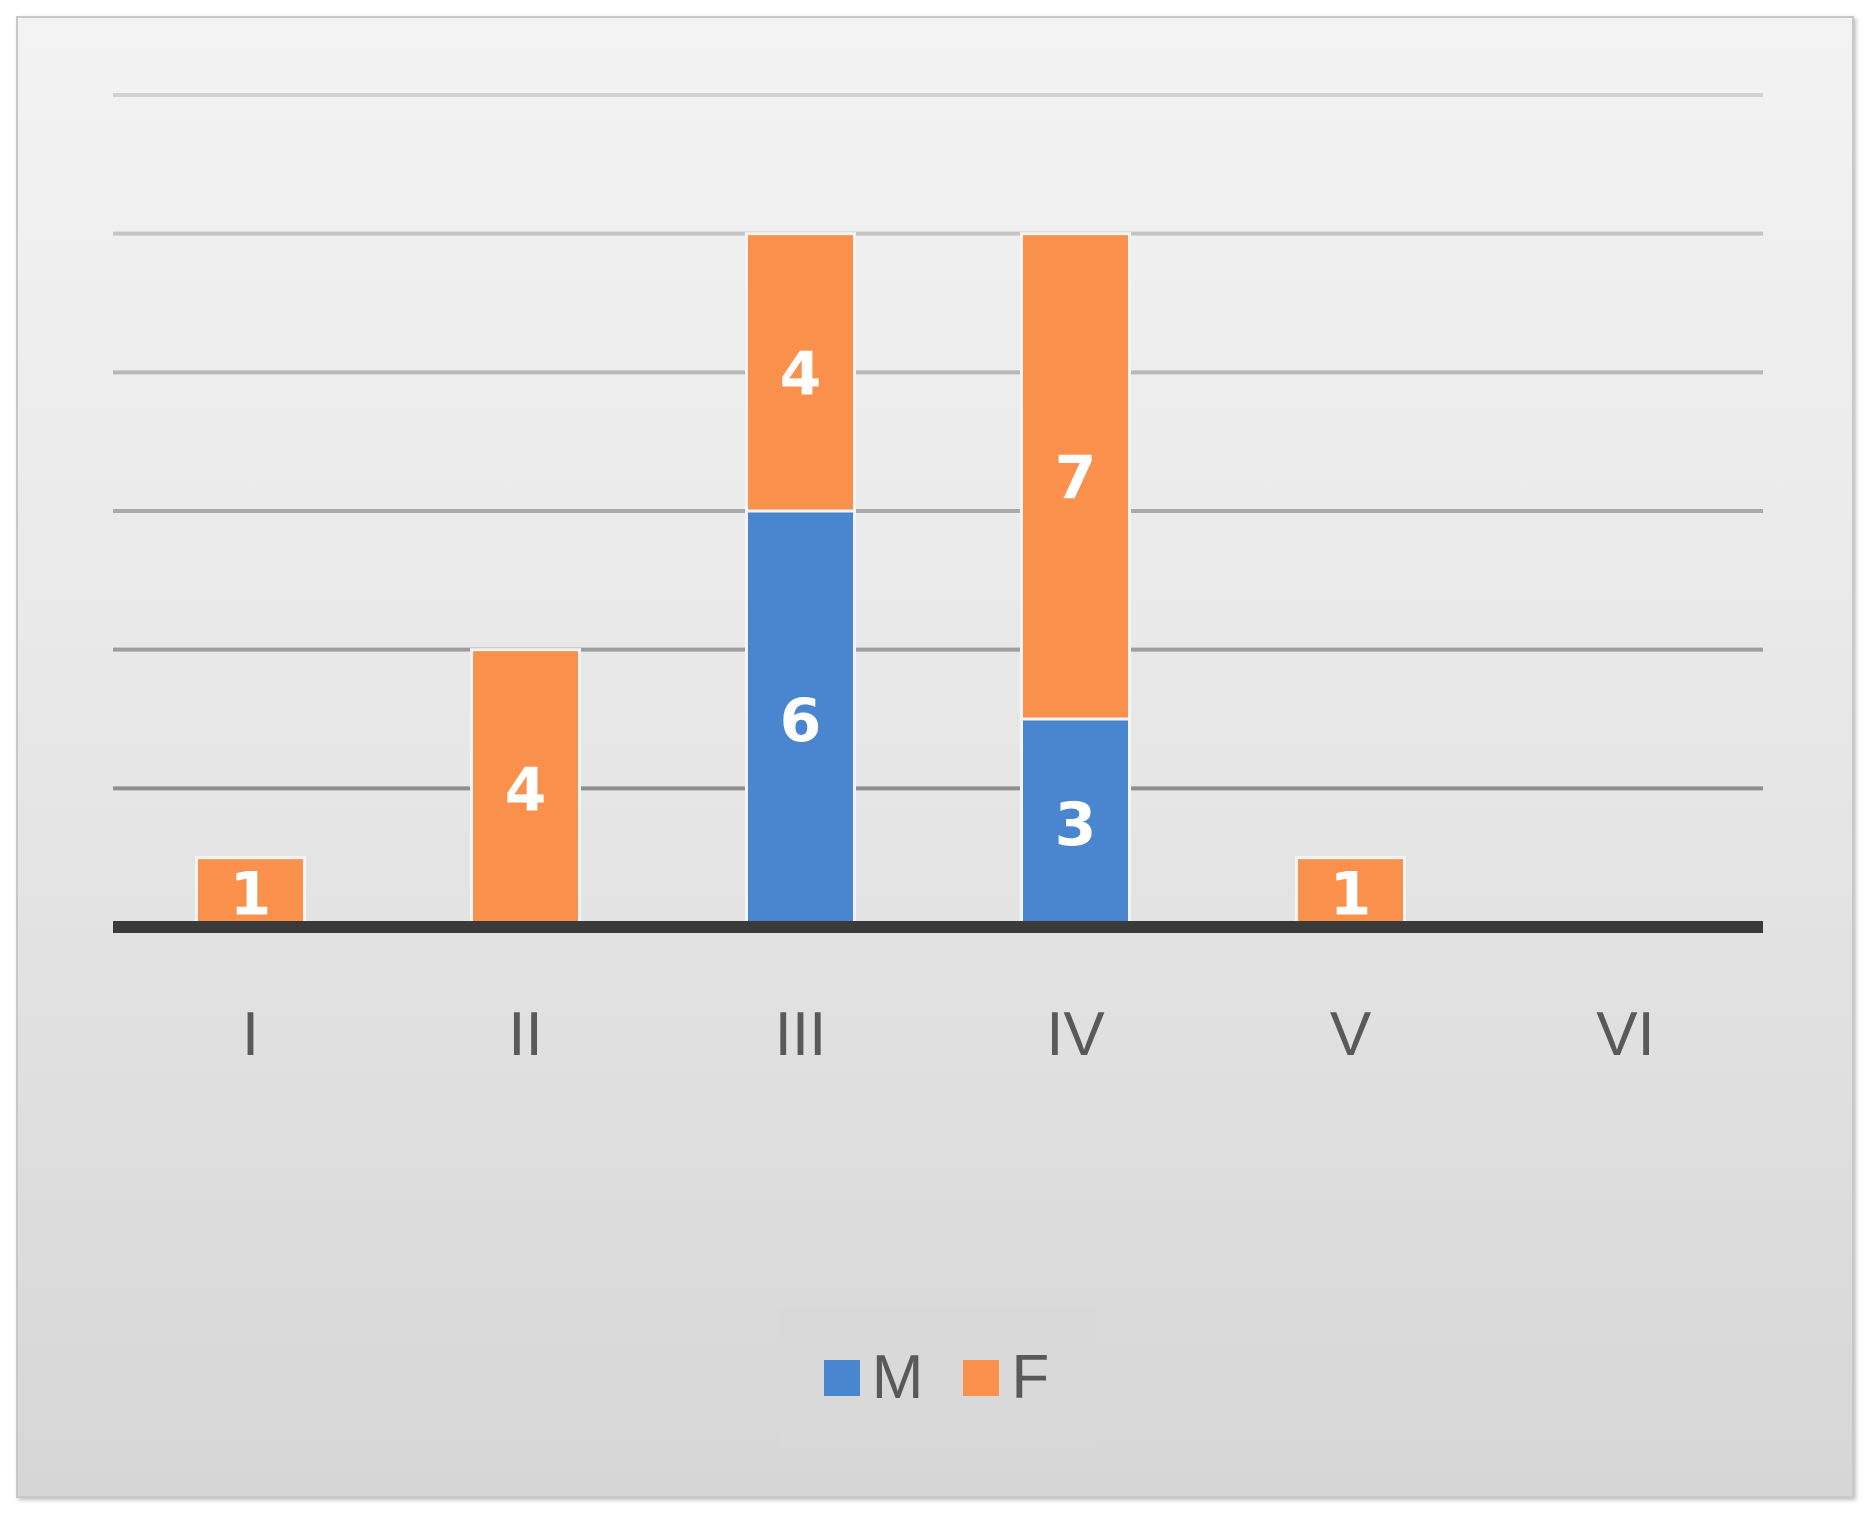 Image resolution: width=1872 pixels, height=1515 pixels. I want to click on data-label-m-iii: 6, so click(801, 721).